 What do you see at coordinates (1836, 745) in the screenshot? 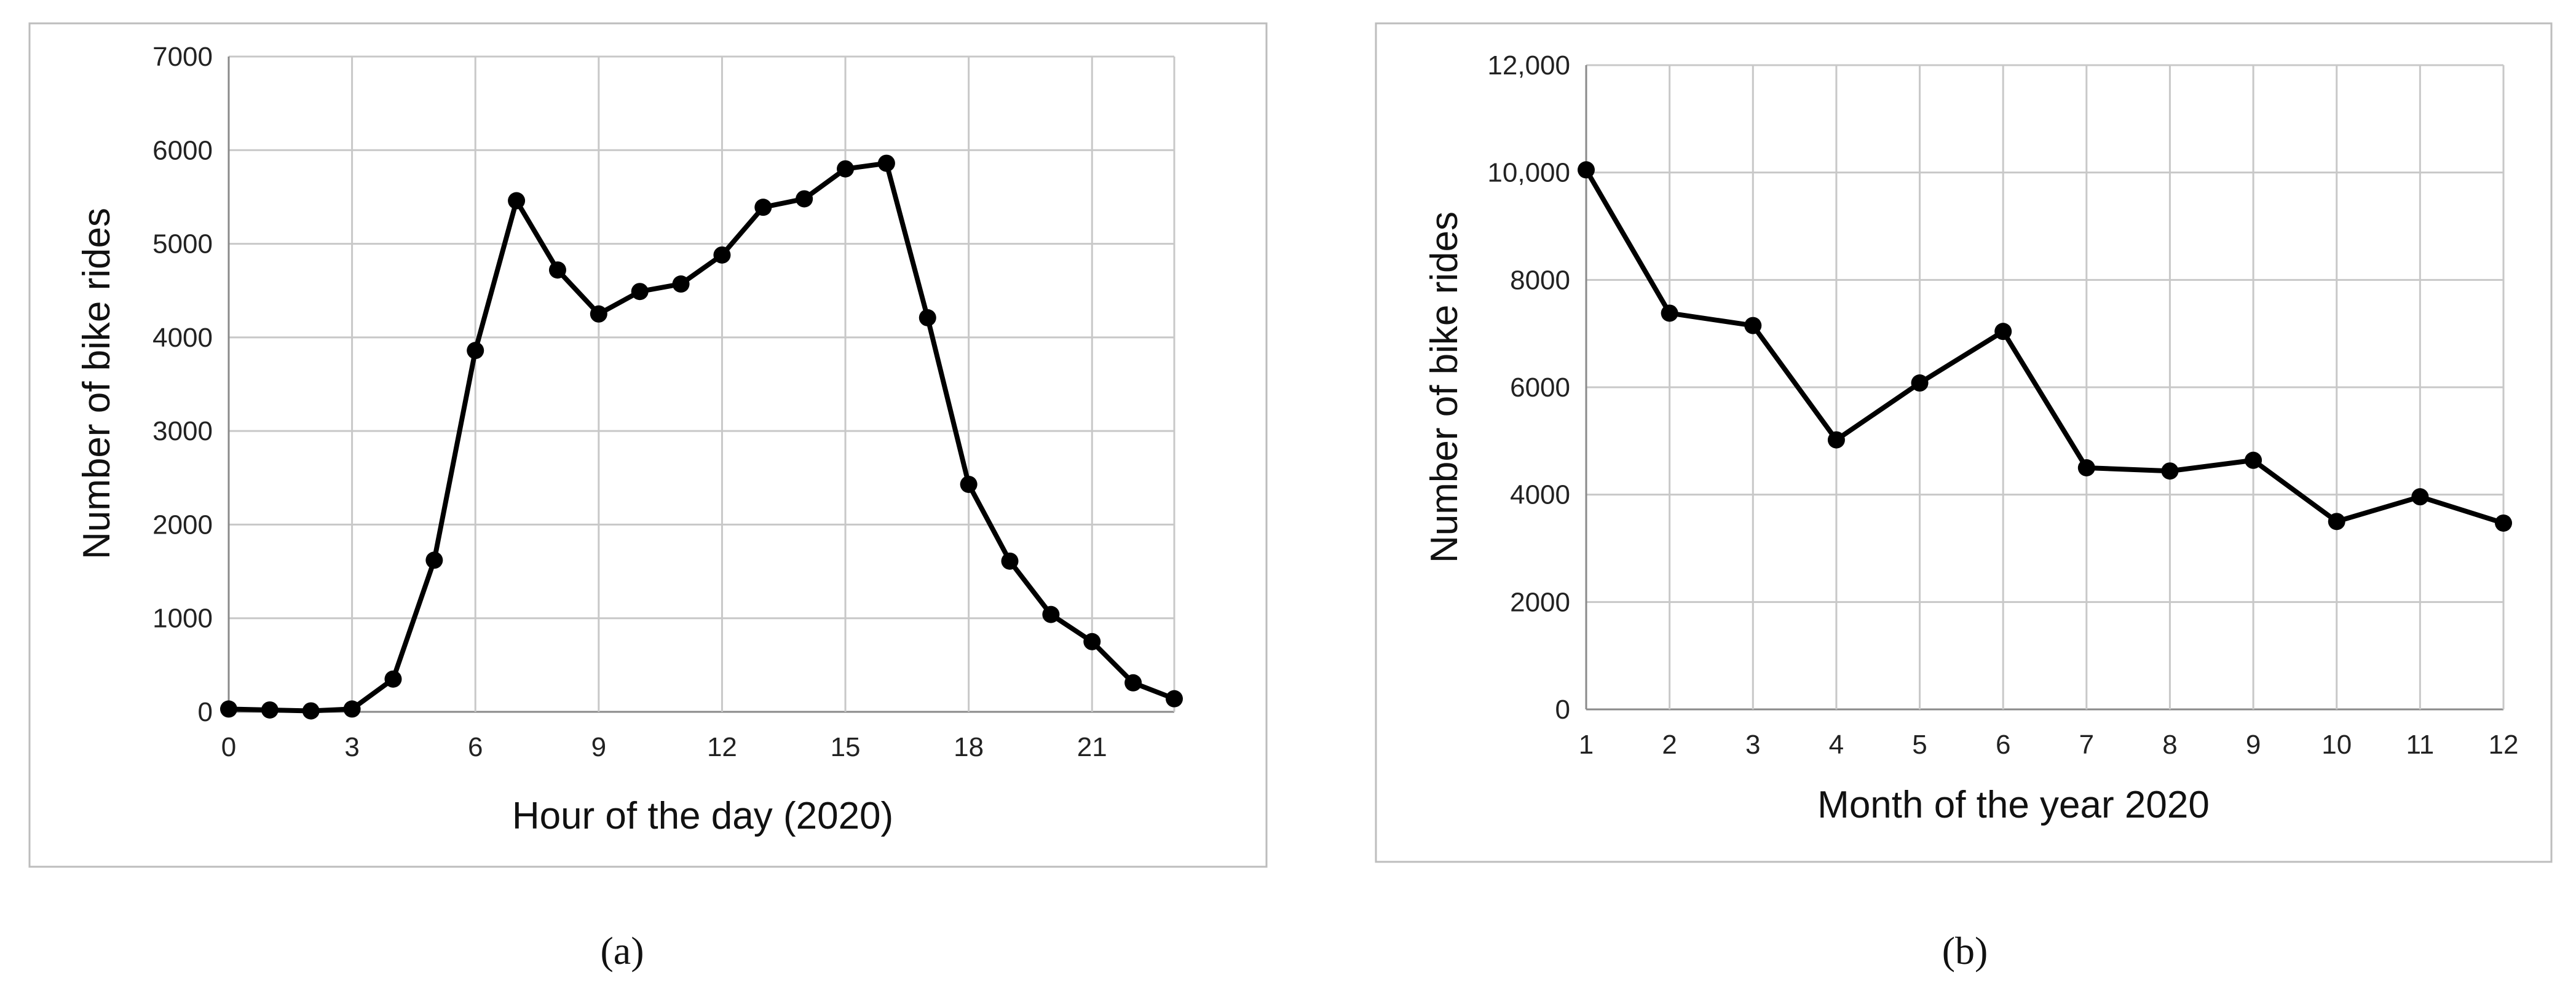
I see `x-tick-label-b-3: 4` at bounding box center [1836, 745].